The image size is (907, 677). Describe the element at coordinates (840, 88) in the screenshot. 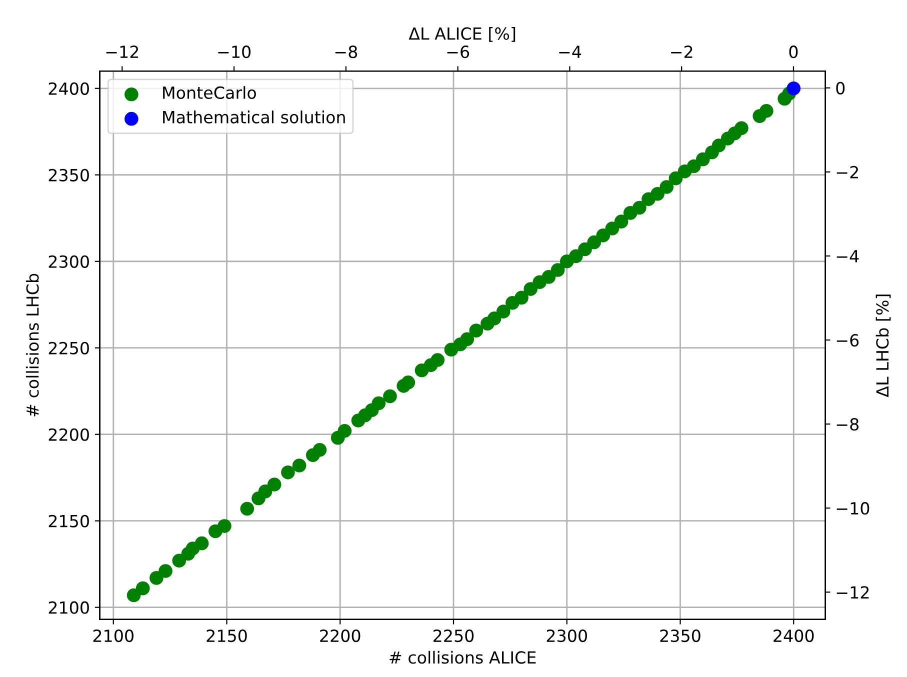

I see `y2-tick-label: 0` at that location.